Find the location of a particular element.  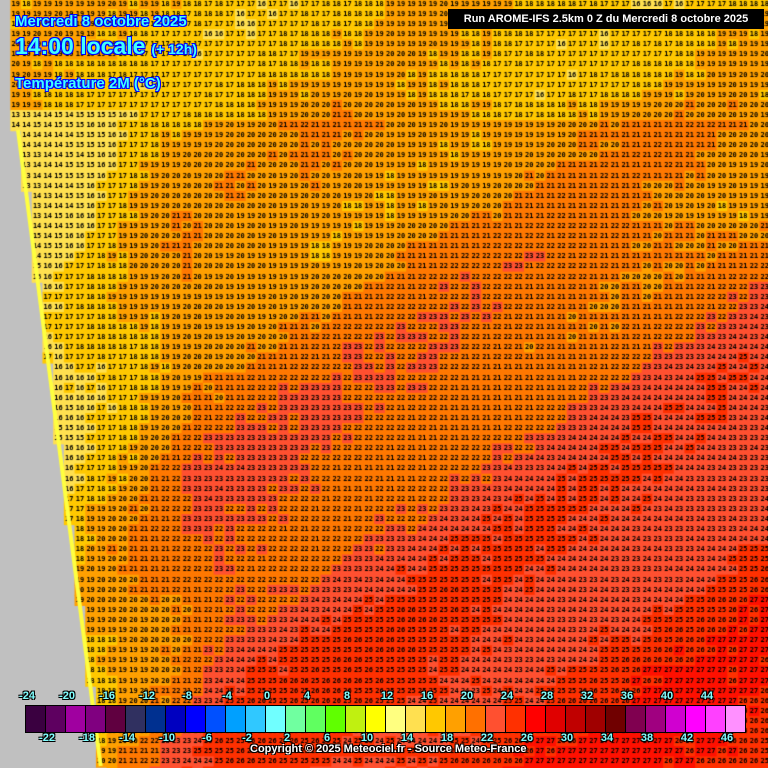

legend-label: 40 is located at coordinates (667, 696).